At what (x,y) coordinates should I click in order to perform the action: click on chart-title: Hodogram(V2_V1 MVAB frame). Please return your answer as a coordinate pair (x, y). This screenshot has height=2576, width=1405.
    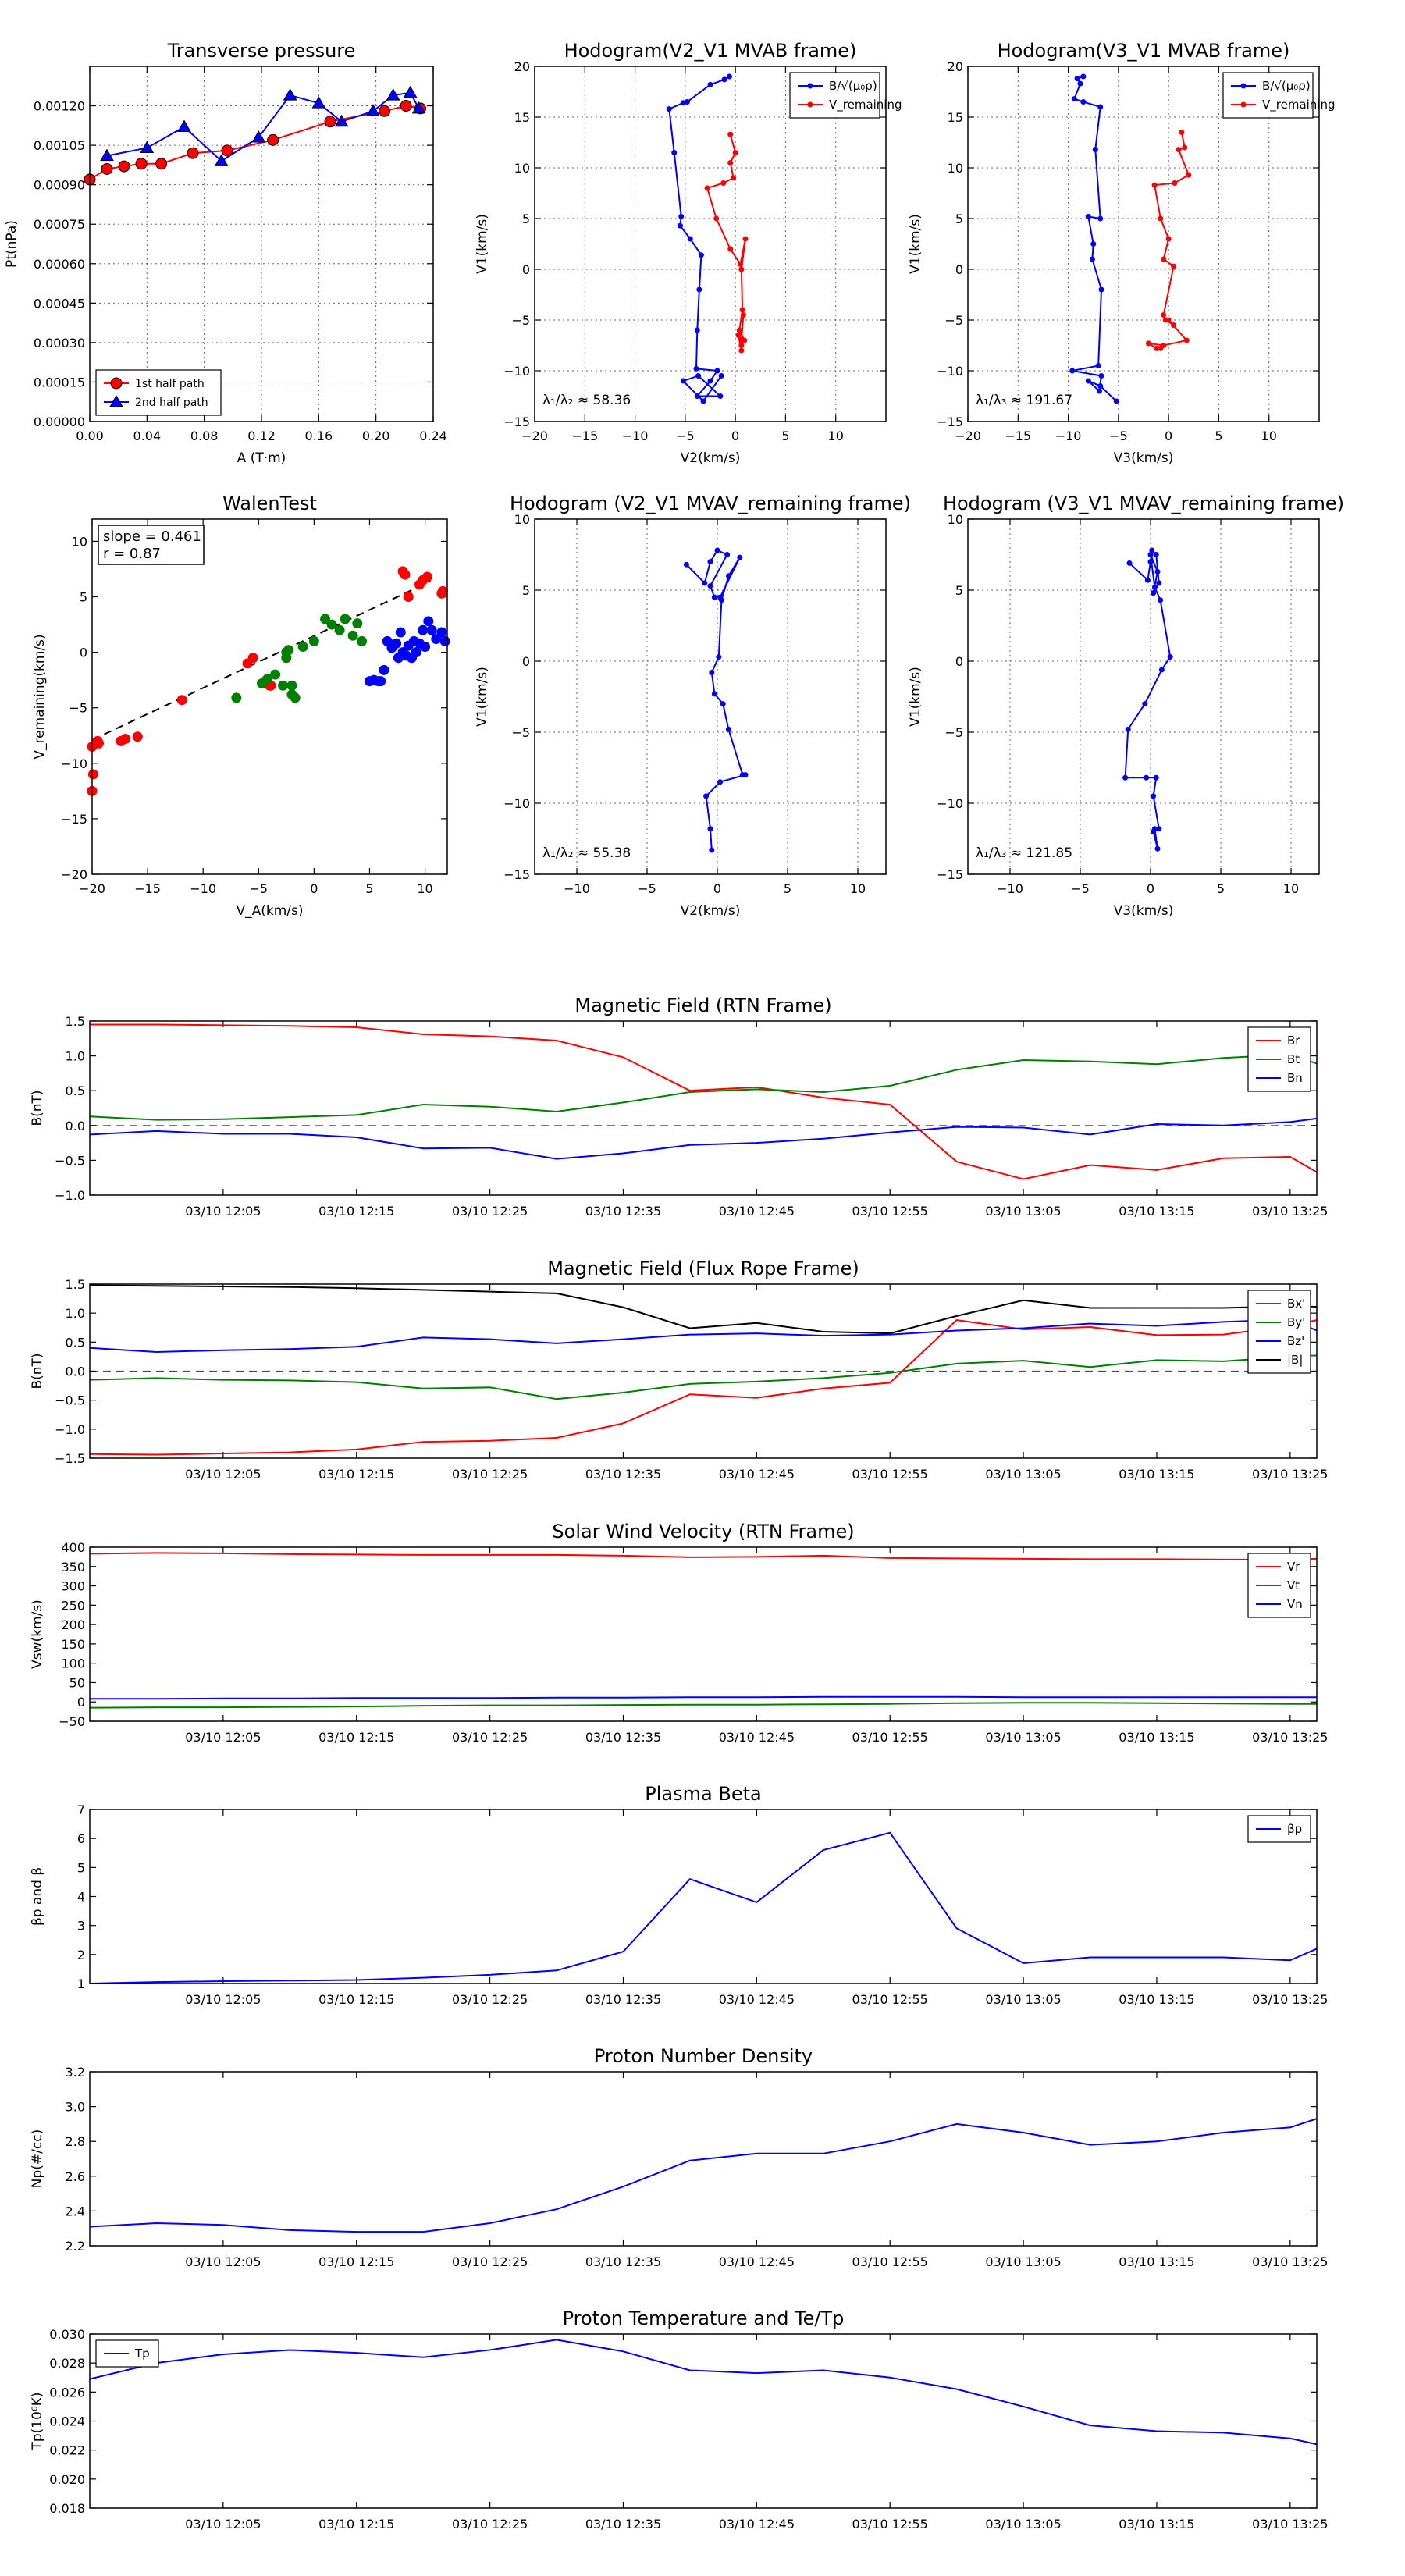
    Looking at the image, I should click on (711, 51).